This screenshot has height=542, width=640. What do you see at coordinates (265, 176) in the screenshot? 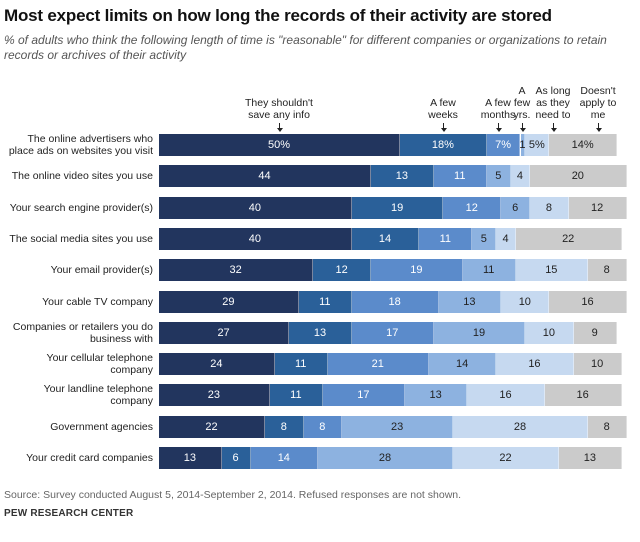
I see `bar-segment: 44` at bounding box center [265, 176].